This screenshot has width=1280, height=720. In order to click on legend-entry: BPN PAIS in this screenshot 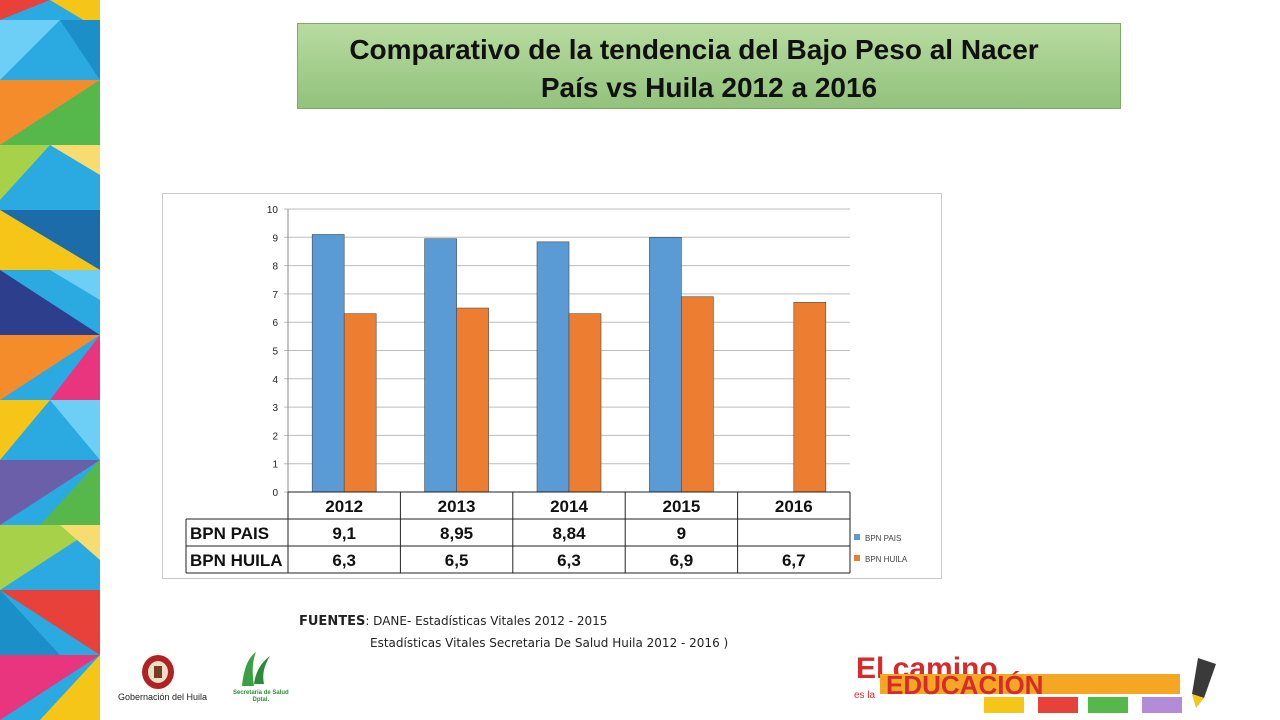, I will do `click(883, 538)`.